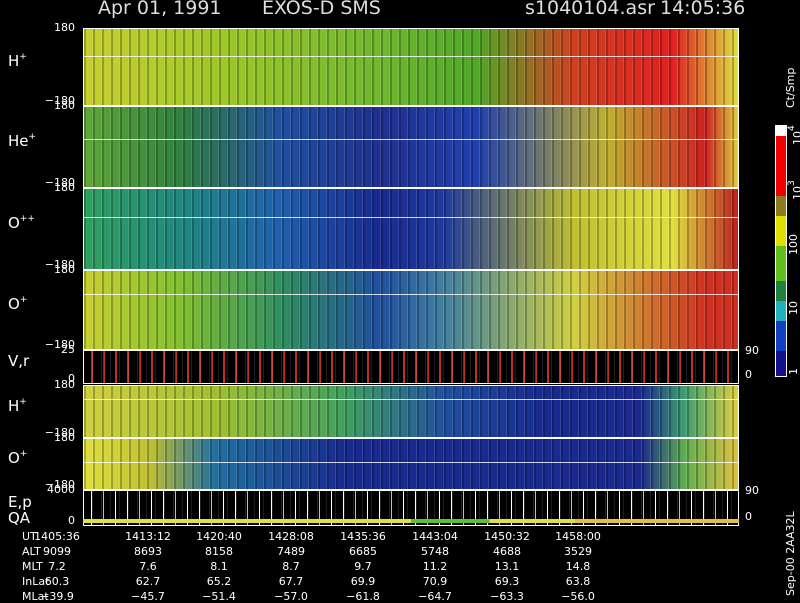 The image size is (800, 603). Describe the element at coordinates (291, 581) in the screenshot. I see `cell: 67.7` at that location.